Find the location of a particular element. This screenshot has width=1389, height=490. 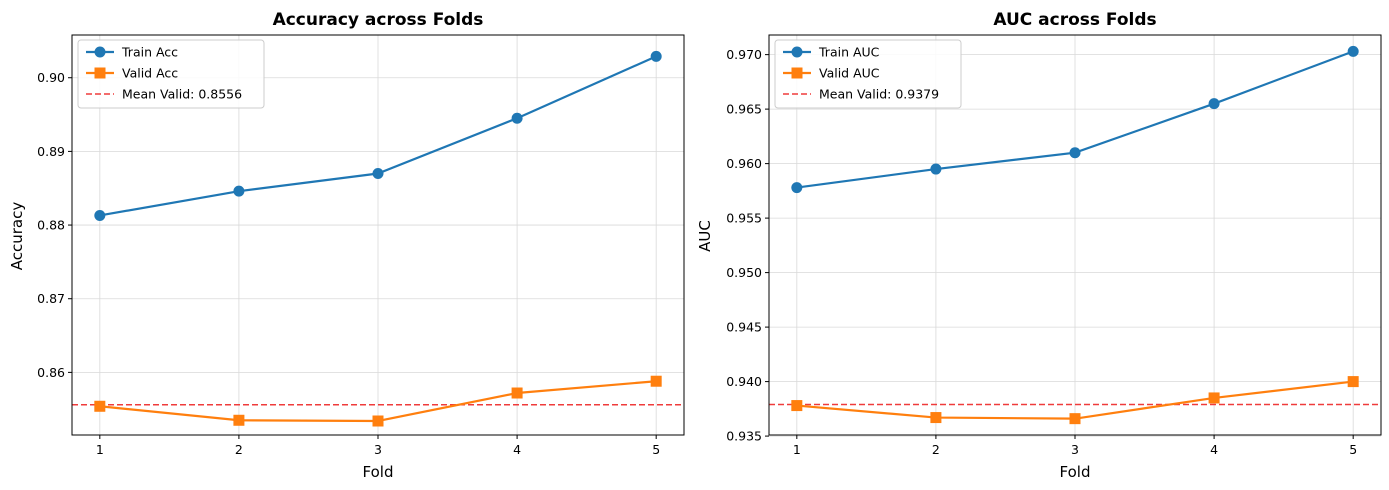

legend-item-train: Train Acc is located at coordinates (132, 52).